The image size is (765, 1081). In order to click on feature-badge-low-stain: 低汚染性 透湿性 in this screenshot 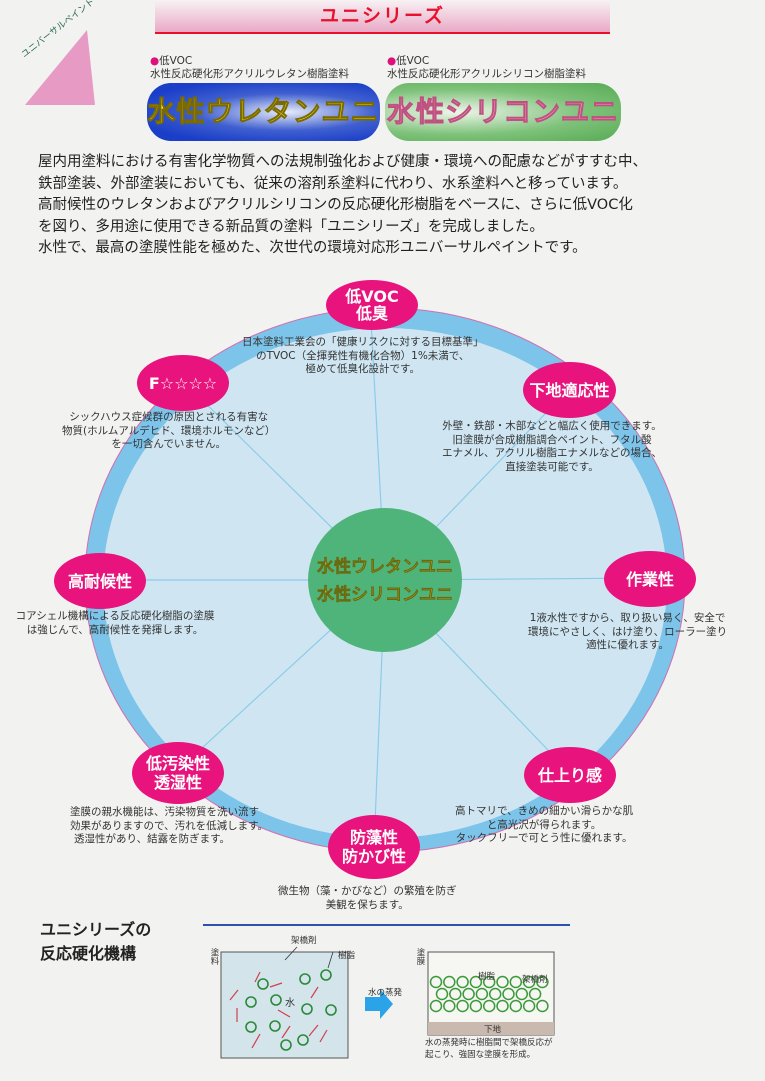, I will do `click(178, 773)`.